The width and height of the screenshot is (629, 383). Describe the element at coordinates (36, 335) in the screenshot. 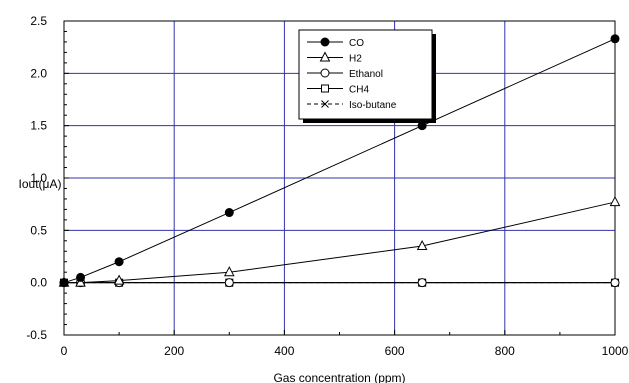

I see `y-tick-label: -0.5` at that location.